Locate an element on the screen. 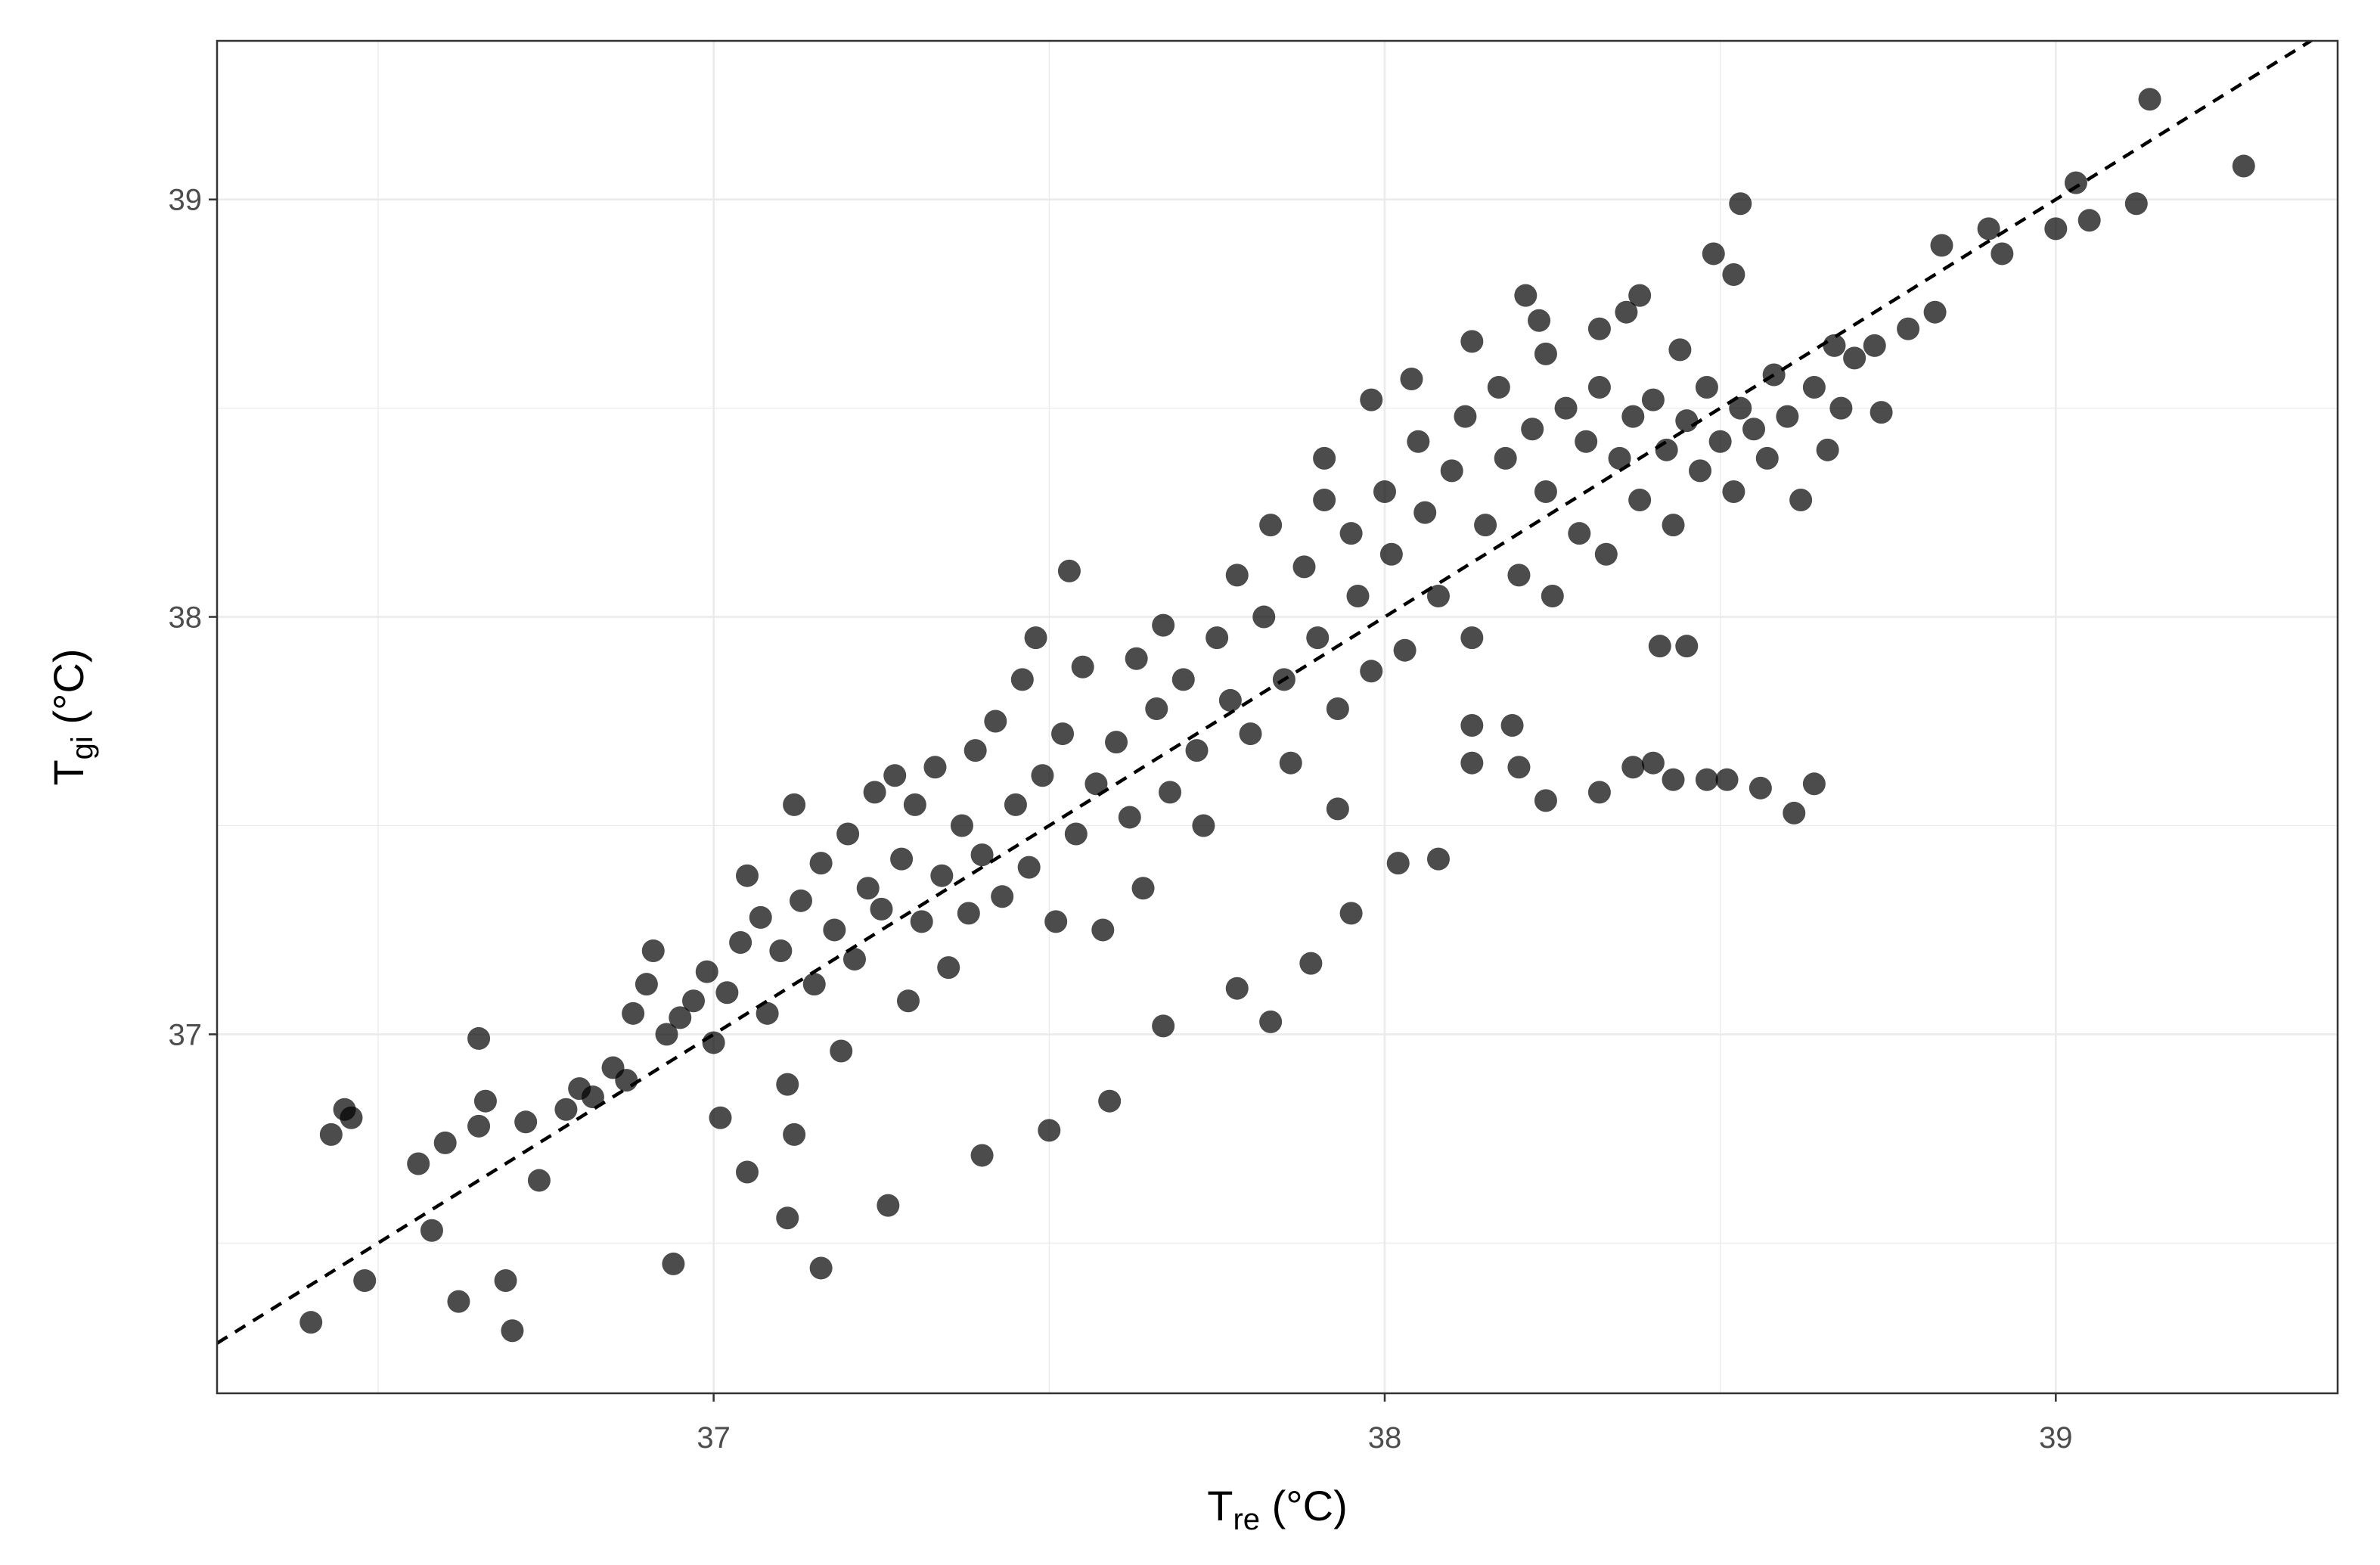 The height and width of the screenshot is (1565, 2380). x-tick-label: 38 is located at coordinates (1385, 1438).